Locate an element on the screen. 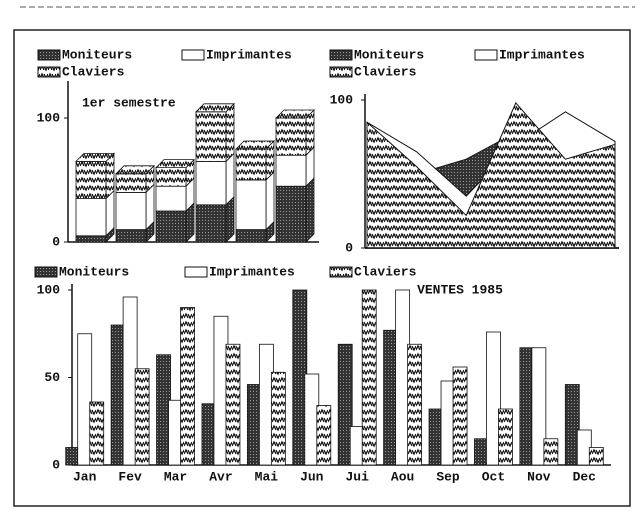  x-tick-label: Nov is located at coordinates (539, 476).